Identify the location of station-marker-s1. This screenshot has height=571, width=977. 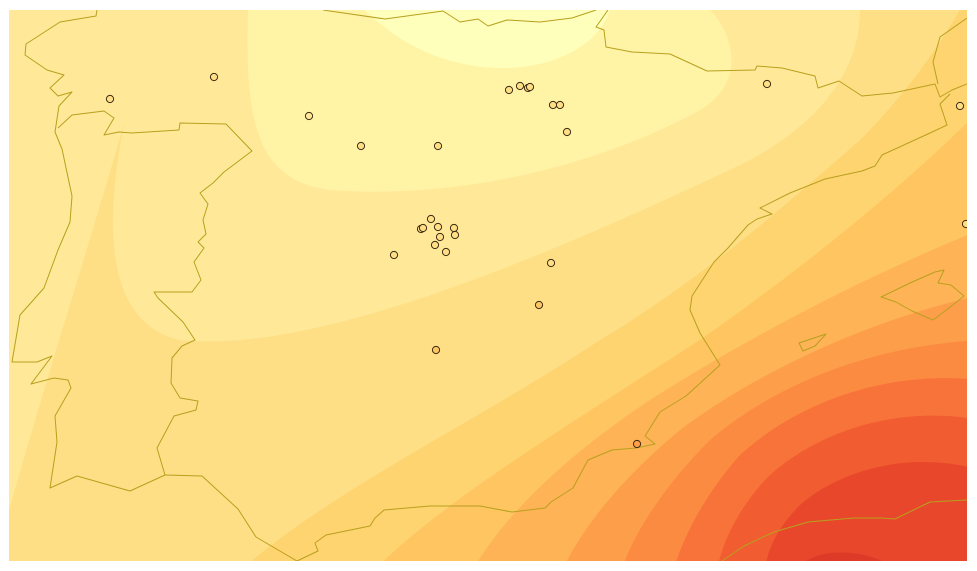
(110, 99).